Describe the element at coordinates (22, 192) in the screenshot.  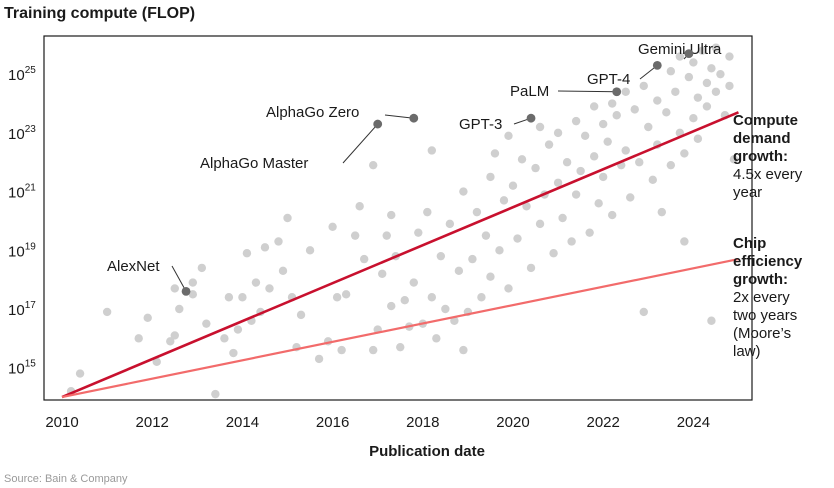
I see `y-tick-label: 1021` at that location.